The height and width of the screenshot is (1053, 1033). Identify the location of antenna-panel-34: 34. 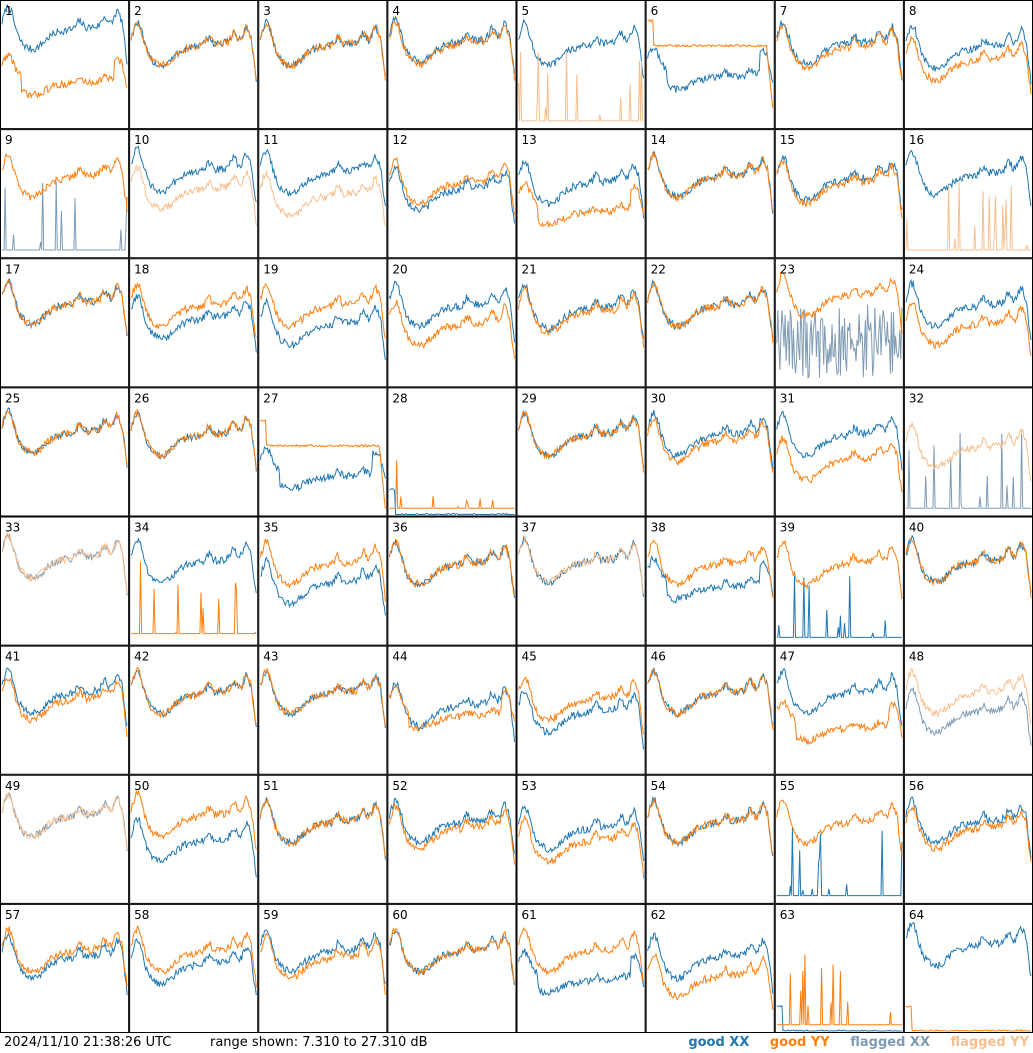
(194, 581).